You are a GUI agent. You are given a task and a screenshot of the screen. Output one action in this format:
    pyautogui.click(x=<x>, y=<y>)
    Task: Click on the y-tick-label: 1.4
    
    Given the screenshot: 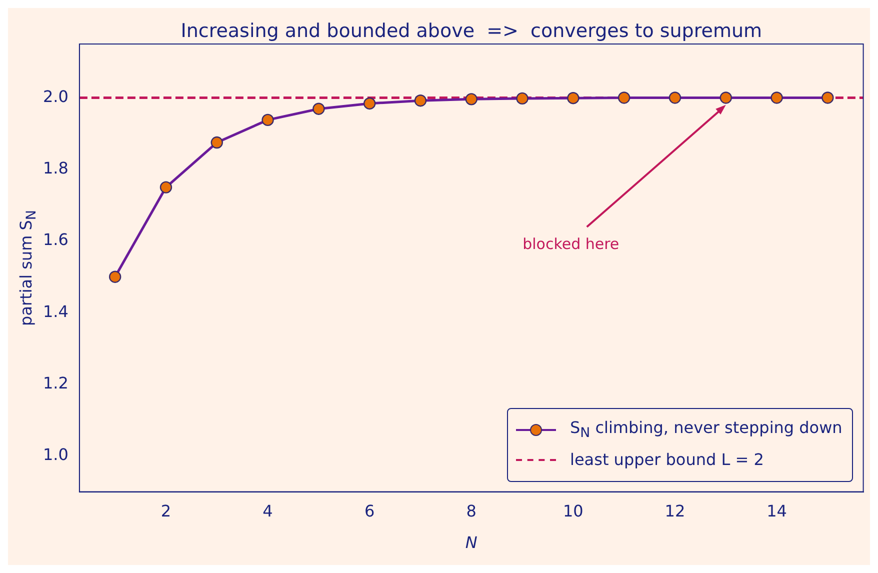 What is the action you would take?
    pyautogui.click(x=55, y=311)
    